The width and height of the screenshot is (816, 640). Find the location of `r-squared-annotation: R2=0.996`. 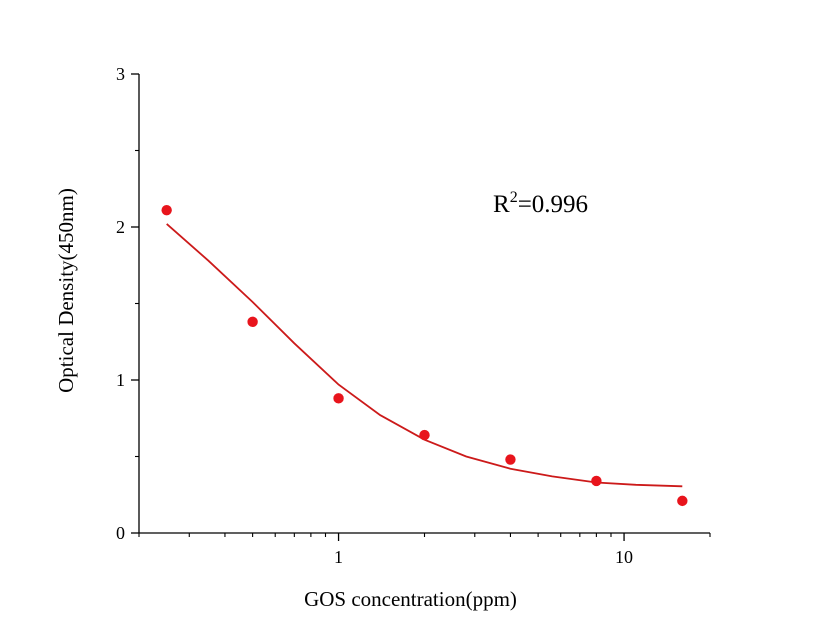

r-squared-annotation: R2=0.996 is located at coordinates (540, 203).